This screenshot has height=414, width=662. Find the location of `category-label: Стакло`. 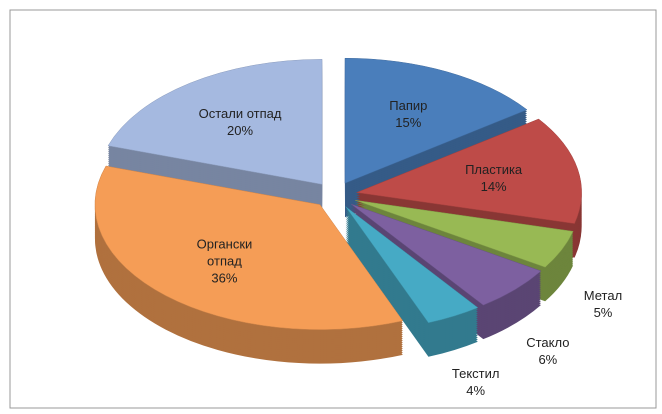

category-label: Стакло is located at coordinates (548, 342).